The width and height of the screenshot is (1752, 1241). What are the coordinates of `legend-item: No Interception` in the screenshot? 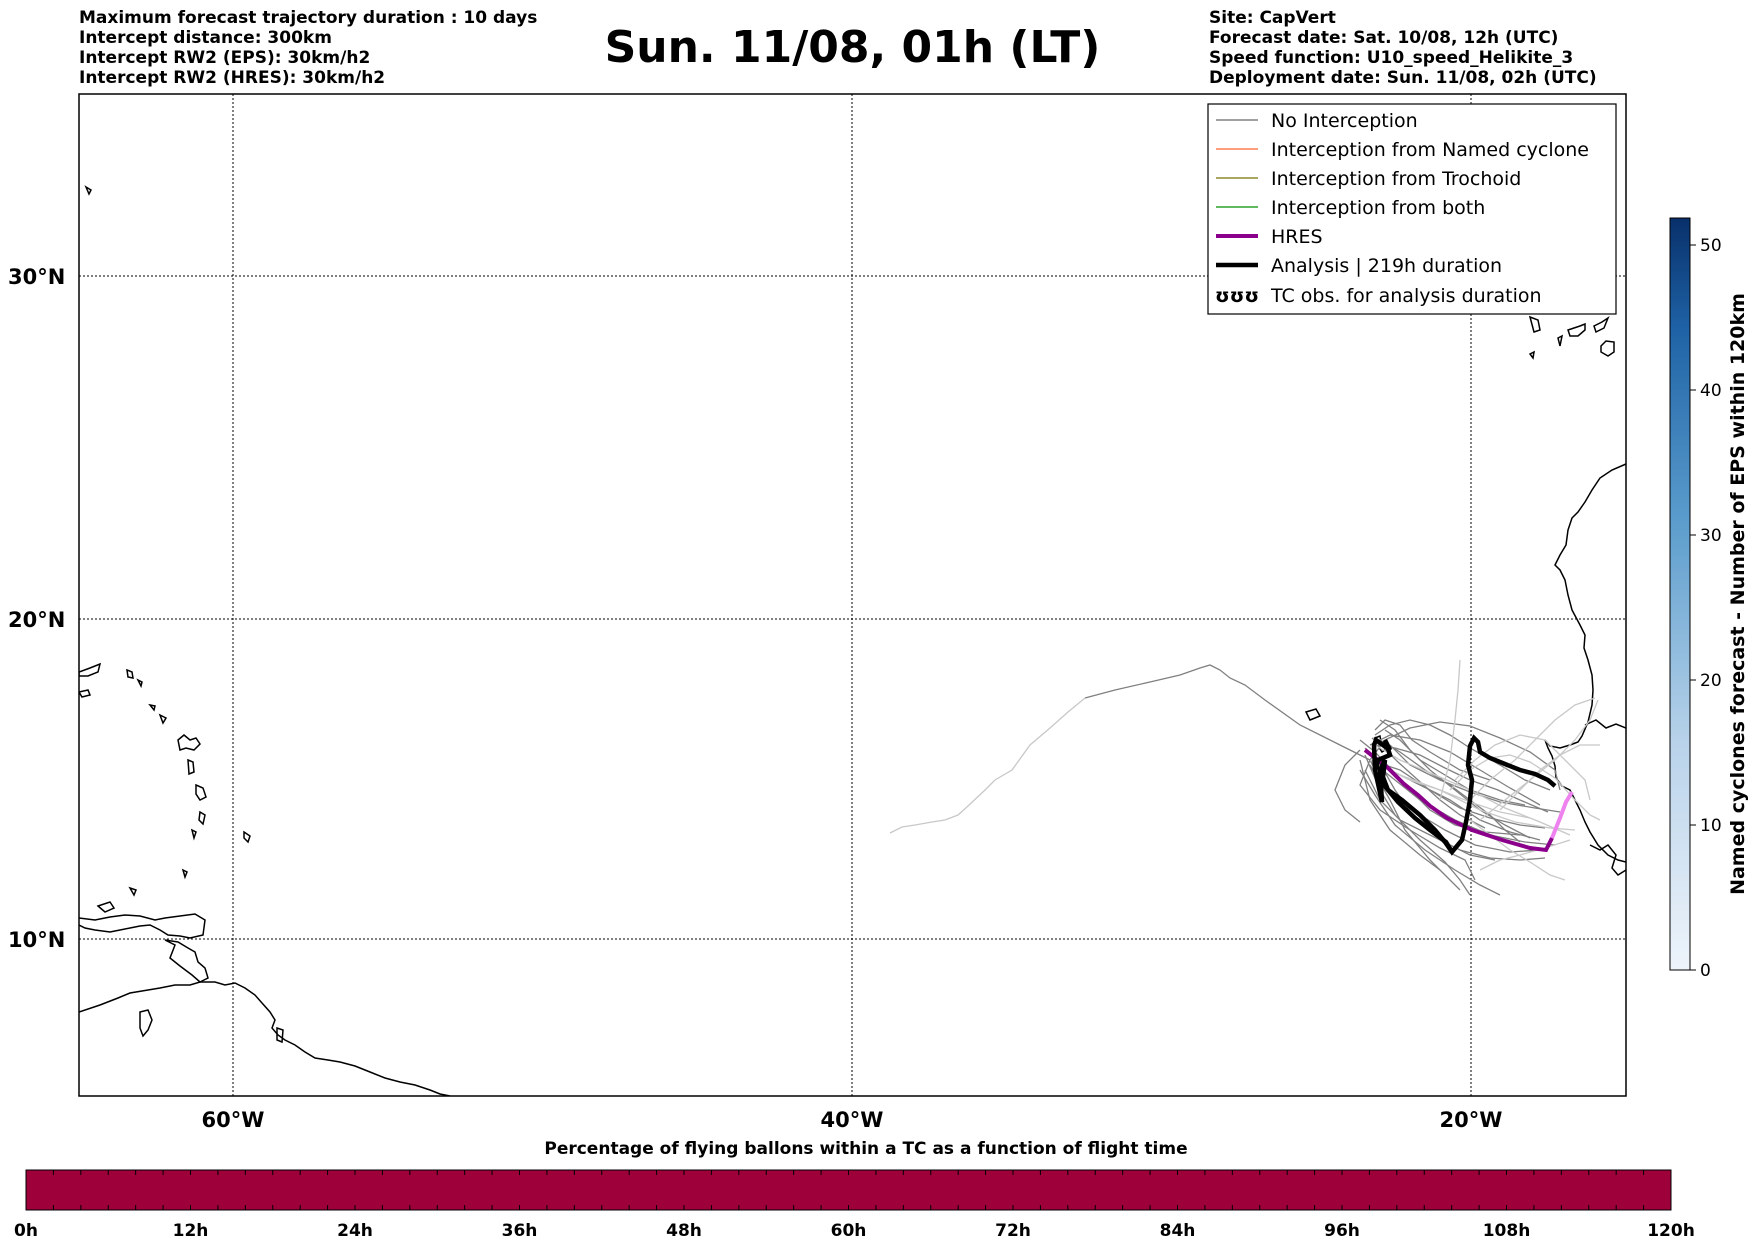 It's located at (1317, 121).